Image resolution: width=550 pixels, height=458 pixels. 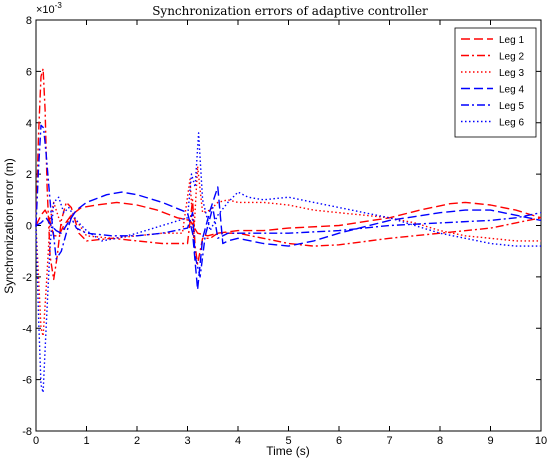 What do you see at coordinates (36, 441) in the screenshot?
I see `x-tick-label: 0` at bounding box center [36, 441].